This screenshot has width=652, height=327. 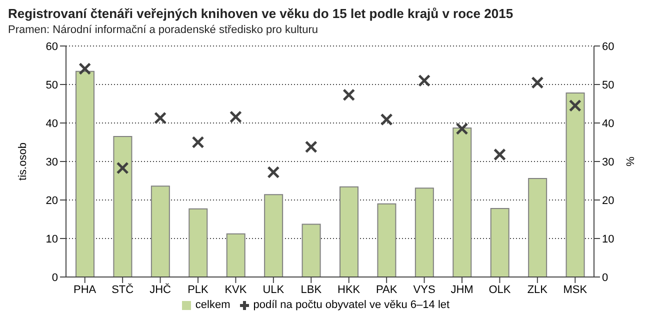 What do you see at coordinates (85, 290) in the screenshot?
I see `x-tick-label: PHA` at bounding box center [85, 290].